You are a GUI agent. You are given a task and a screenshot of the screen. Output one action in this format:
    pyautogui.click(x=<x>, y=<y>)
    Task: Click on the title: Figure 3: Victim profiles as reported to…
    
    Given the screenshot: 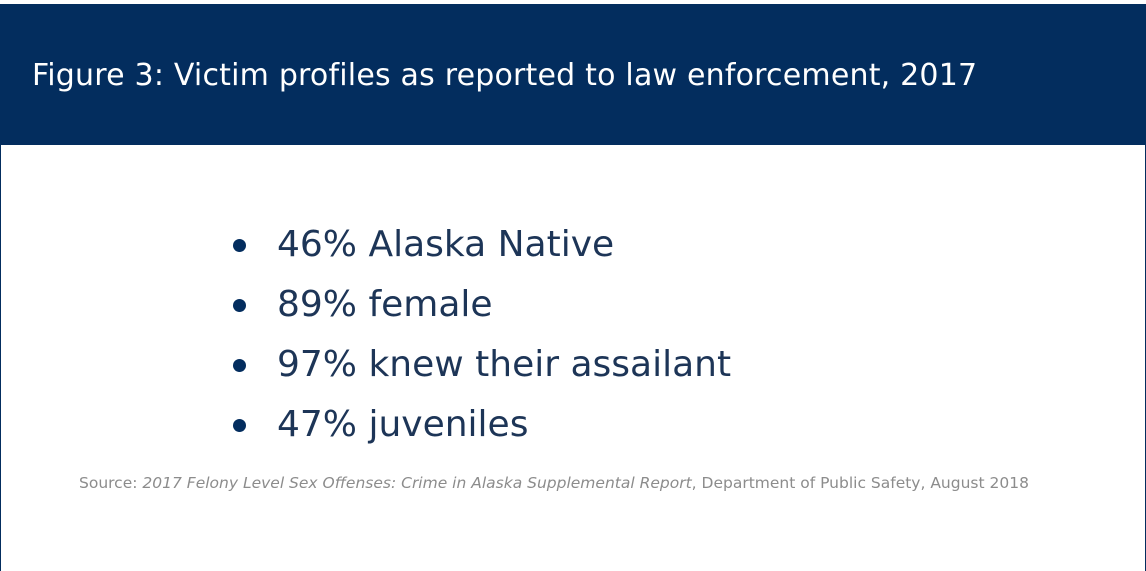 What is the action you would take?
    pyautogui.click(x=505, y=75)
    